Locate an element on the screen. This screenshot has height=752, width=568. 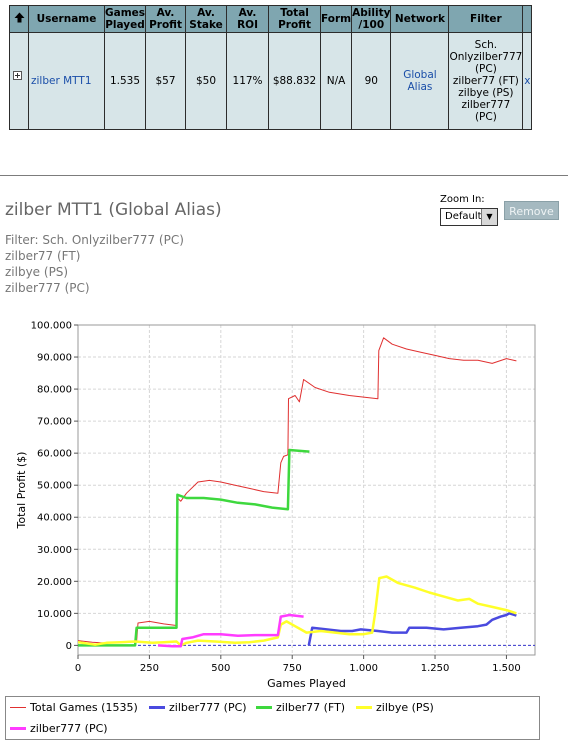
x-tick-label: 1.000 is located at coordinates (363, 668).